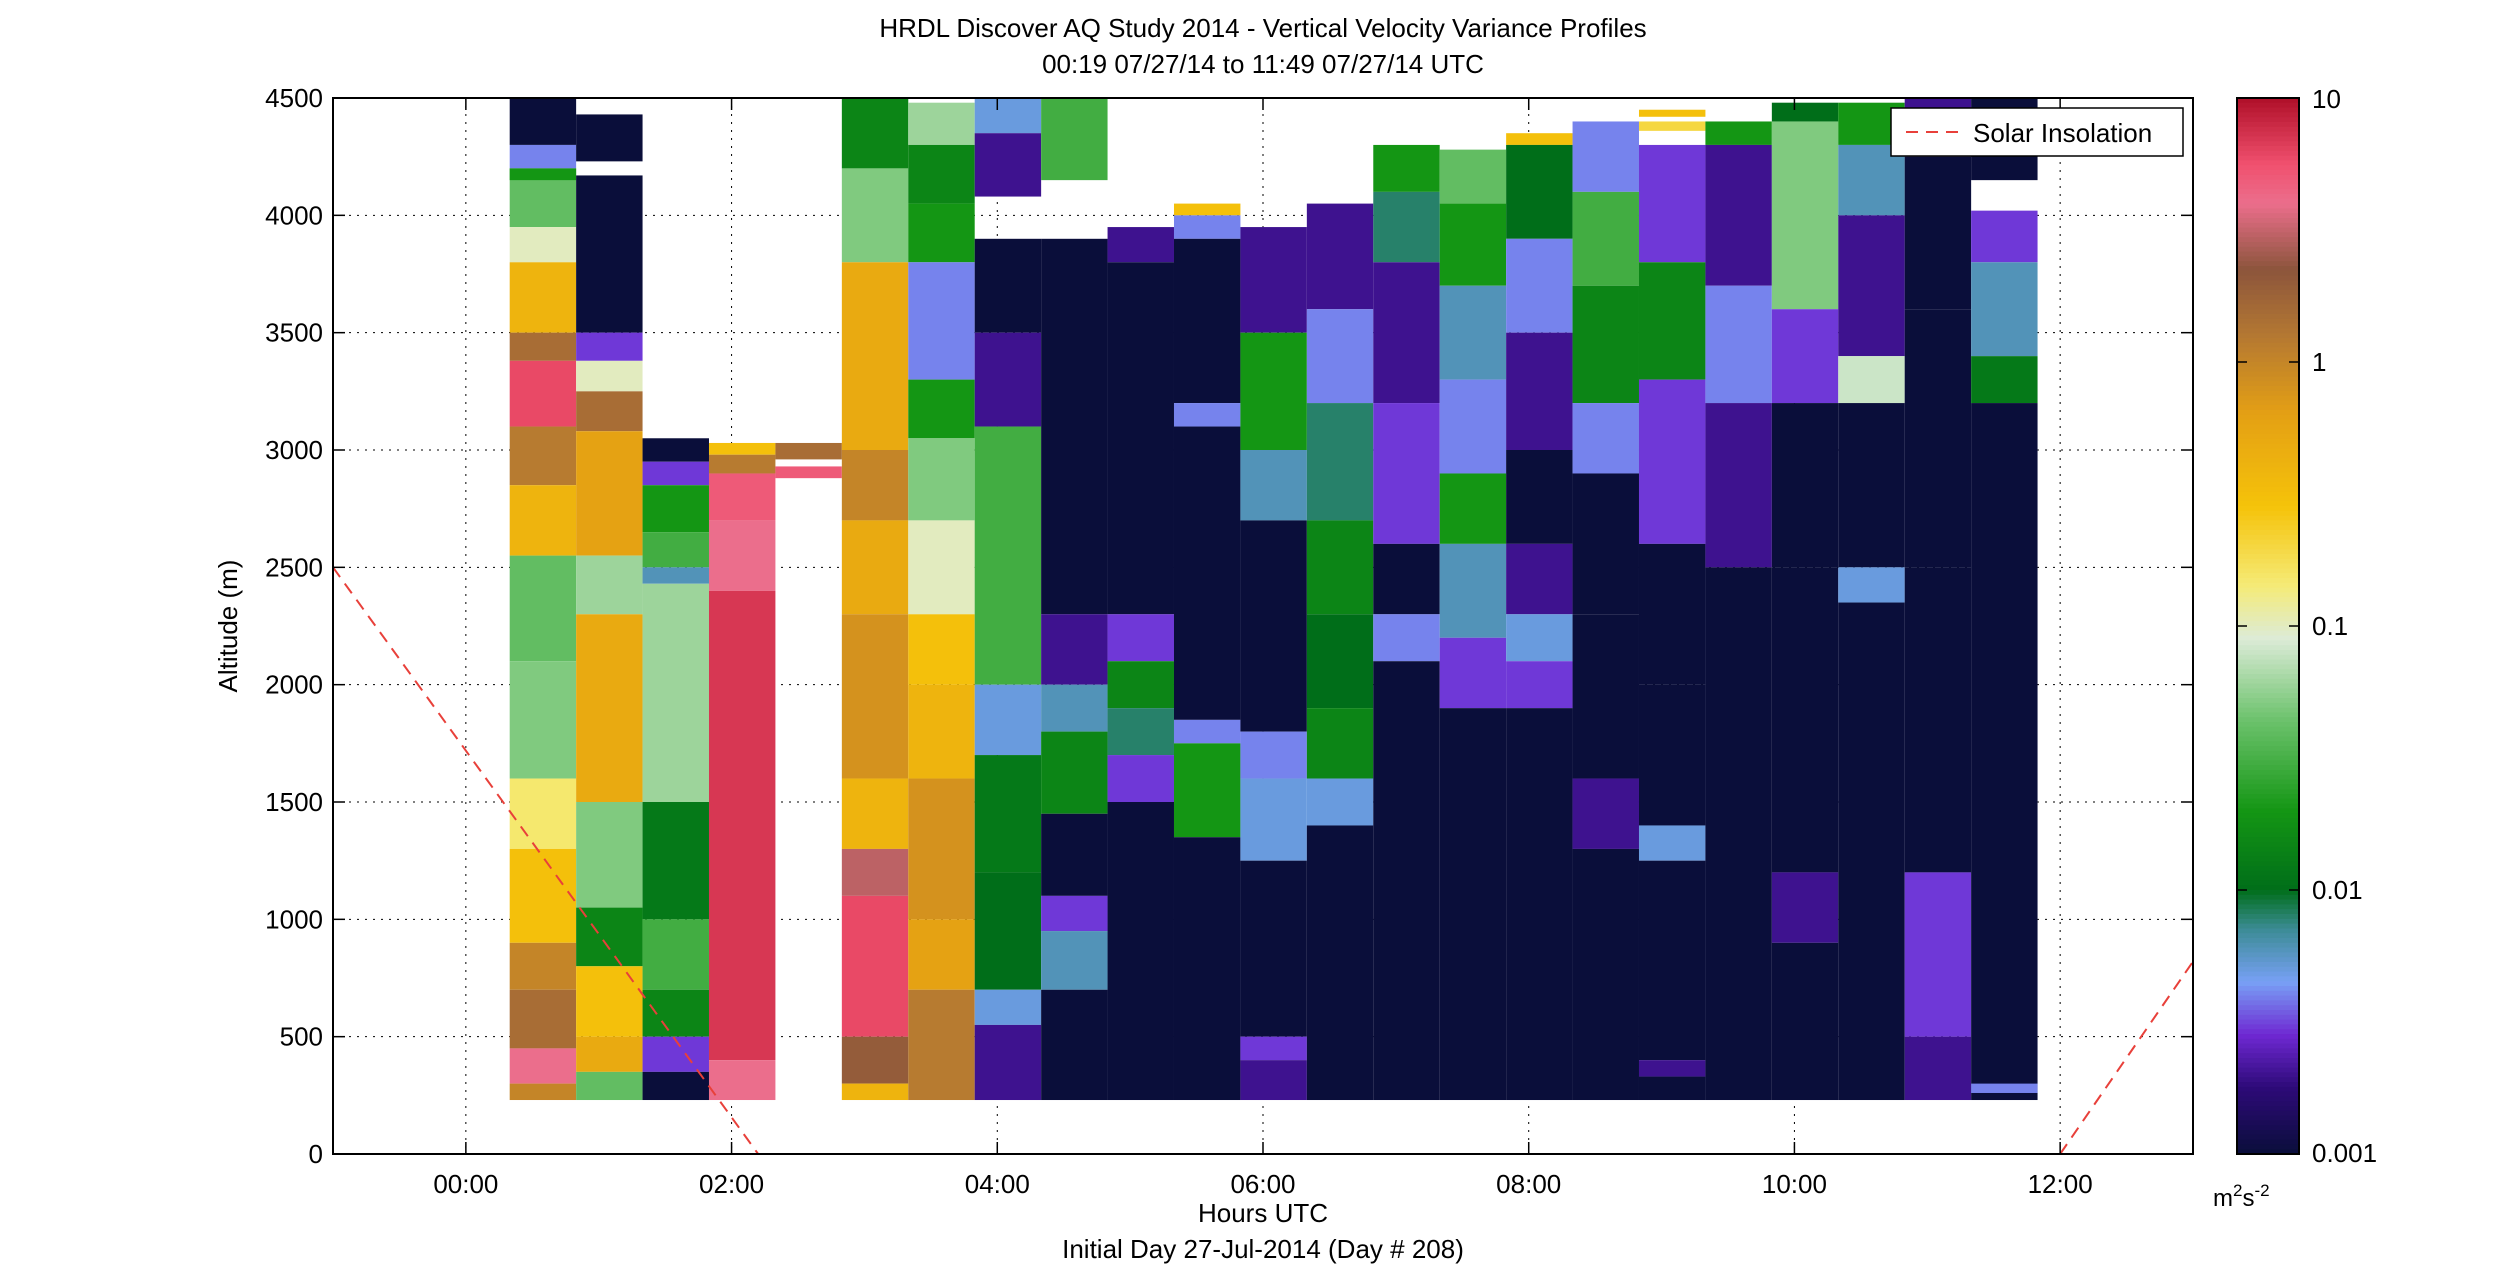  Describe the element at coordinates (2060, 1184) in the screenshot. I see `x-tick-label: 12:00` at that location.